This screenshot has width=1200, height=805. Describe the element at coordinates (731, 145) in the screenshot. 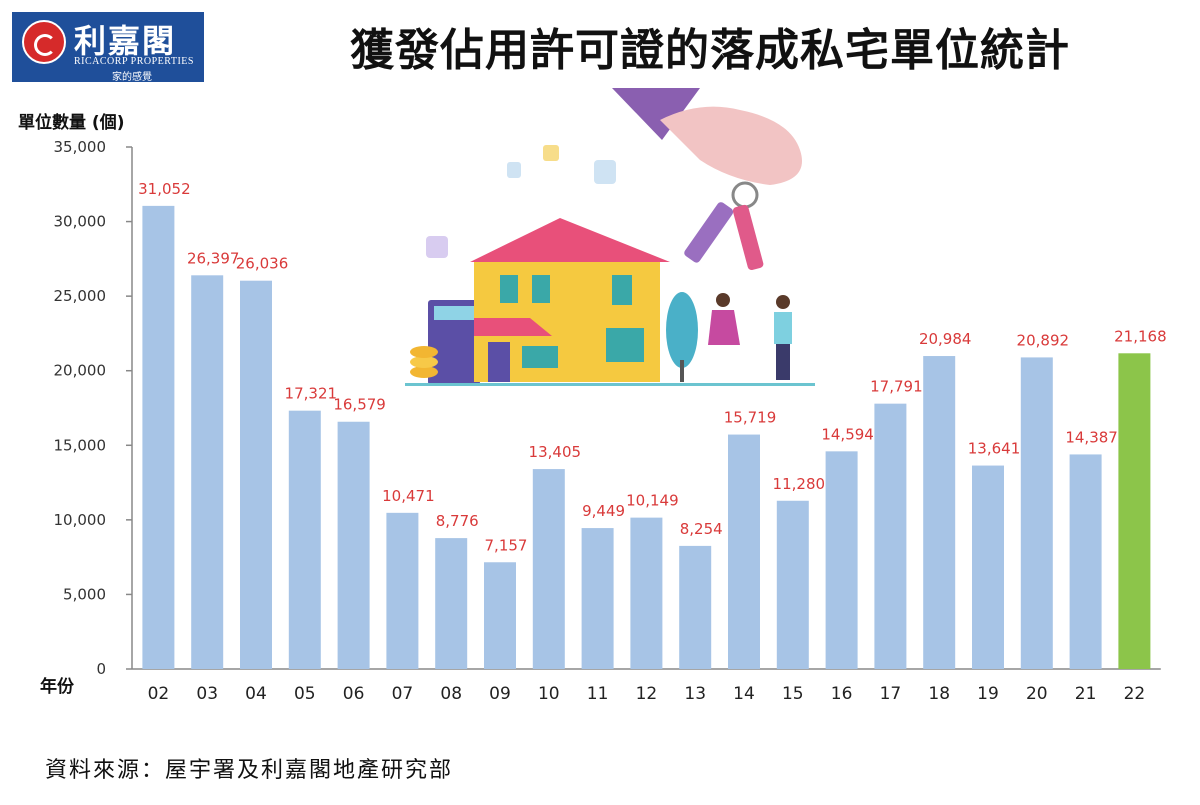

I see `hand-shape` at that location.